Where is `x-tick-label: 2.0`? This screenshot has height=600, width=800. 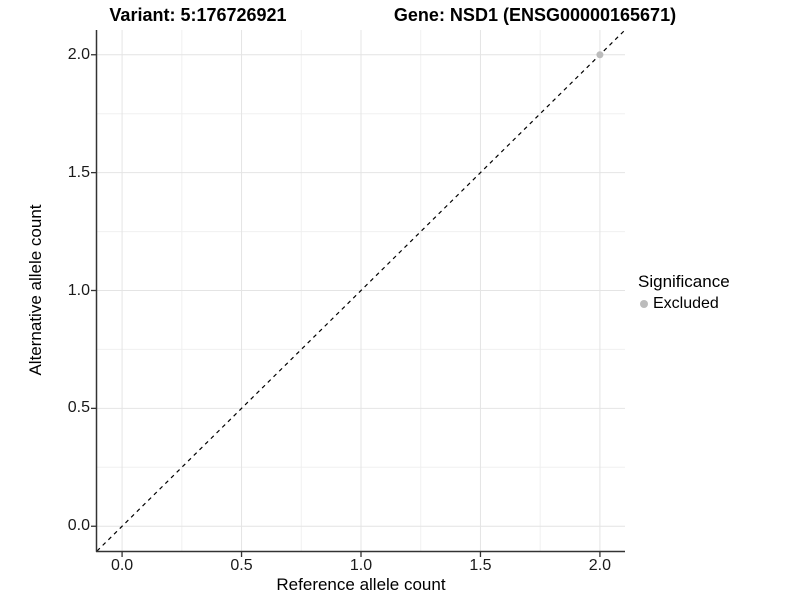 x-tick-label: 2.0 is located at coordinates (600, 565).